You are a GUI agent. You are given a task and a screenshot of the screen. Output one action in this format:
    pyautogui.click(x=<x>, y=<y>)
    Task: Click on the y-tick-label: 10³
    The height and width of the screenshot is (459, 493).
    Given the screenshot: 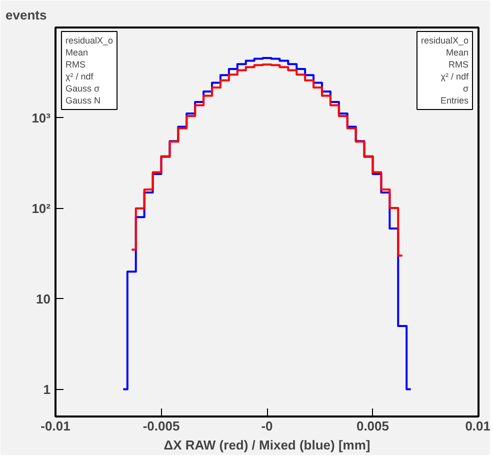 What is the action you would take?
    pyautogui.click(x=42, y=118)
    